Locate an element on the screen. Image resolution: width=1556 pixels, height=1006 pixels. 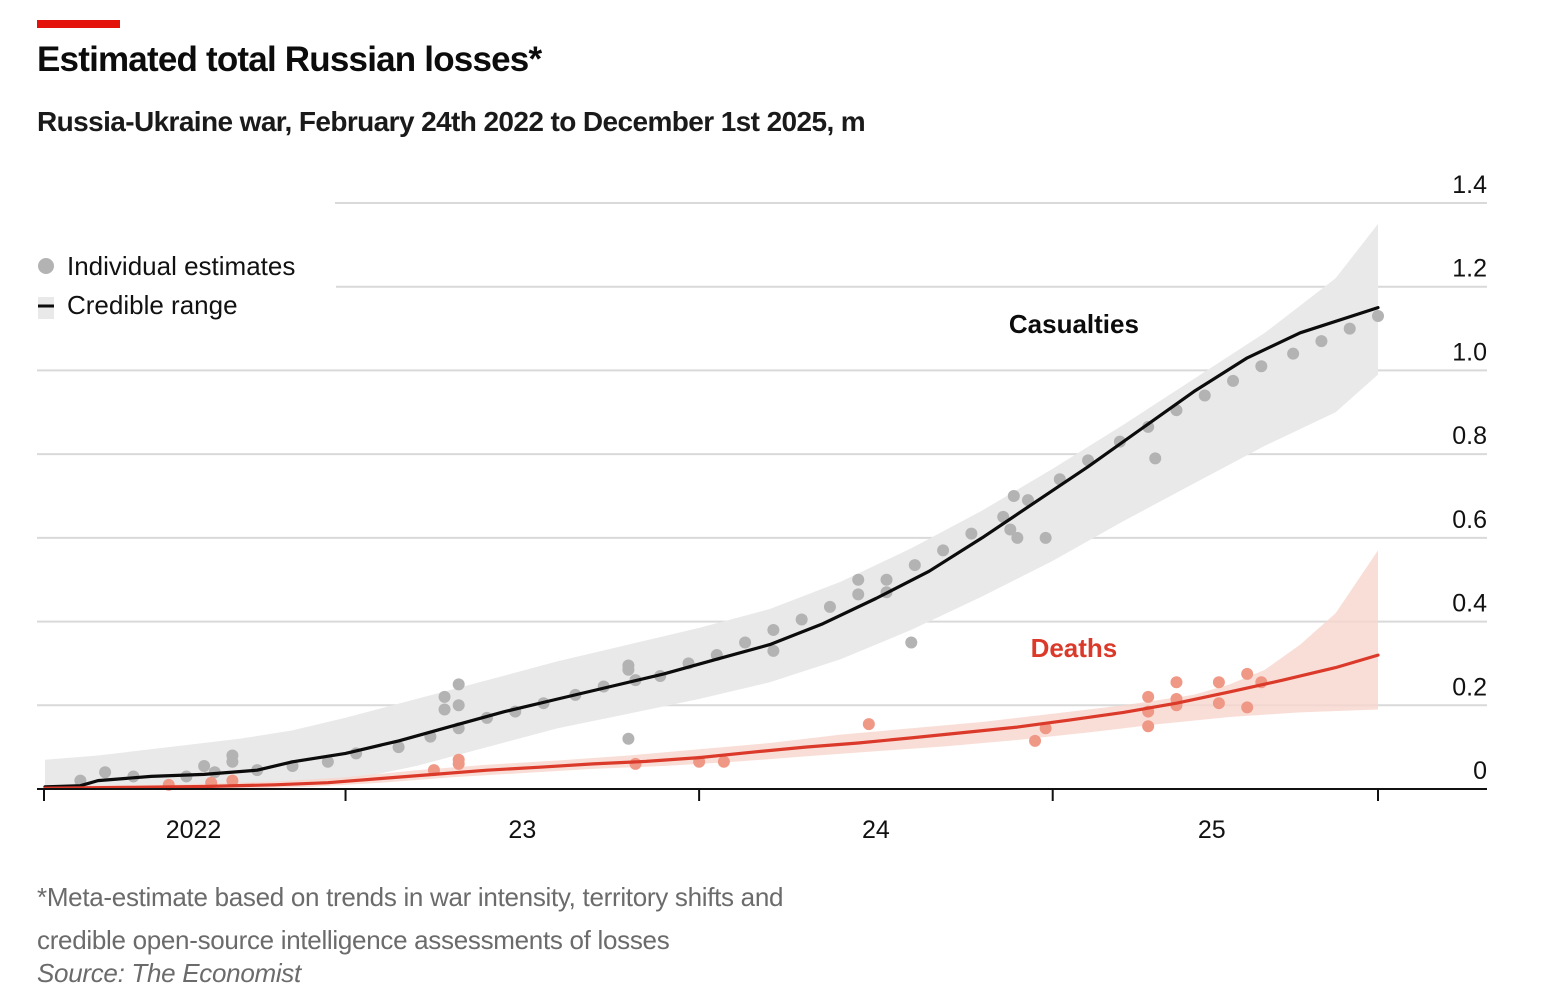
x-tick-label: 23 is located at coordinates (522, 830).